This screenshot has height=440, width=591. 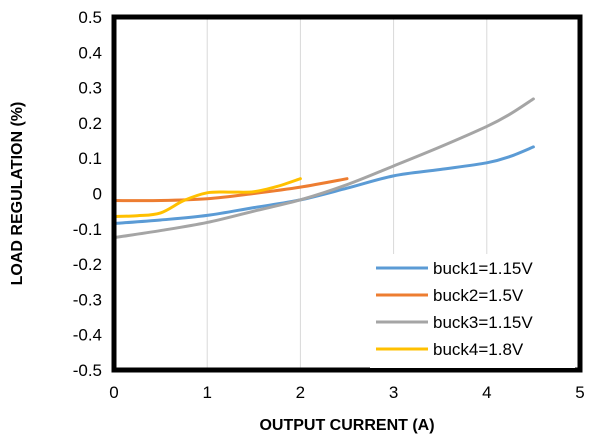 I want to click on y-tick-label: 0.2, so click(x=90, y=123).